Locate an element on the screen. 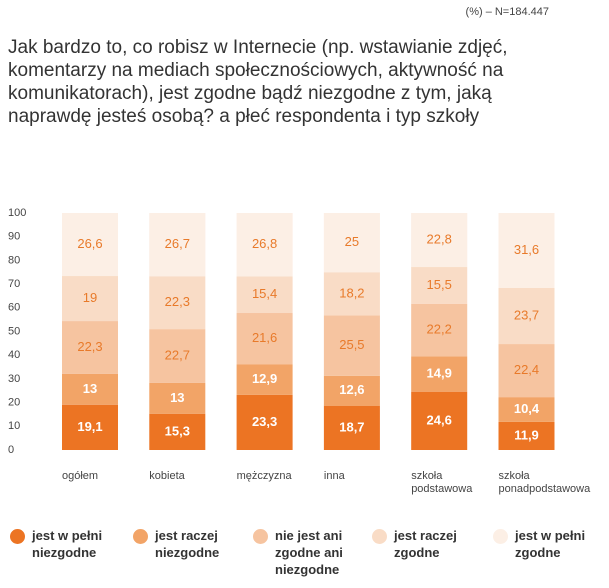 The width and height of the screenshot is (609, 588). value-label: 25,5 is located at coordinates (351, 344).